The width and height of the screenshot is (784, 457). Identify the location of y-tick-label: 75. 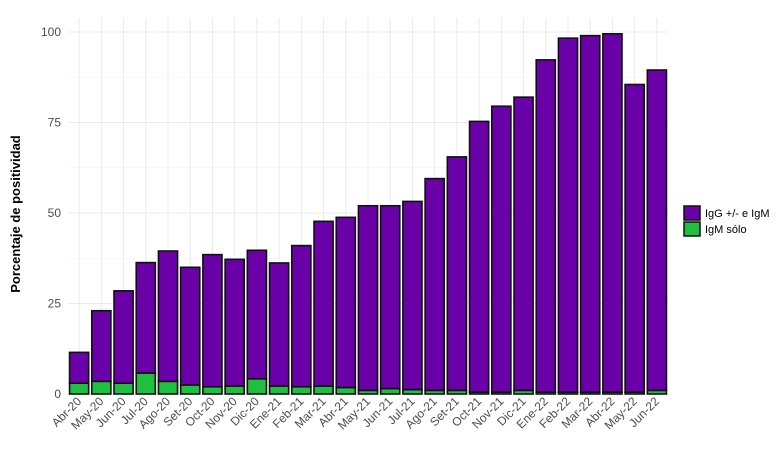
(55, 123).